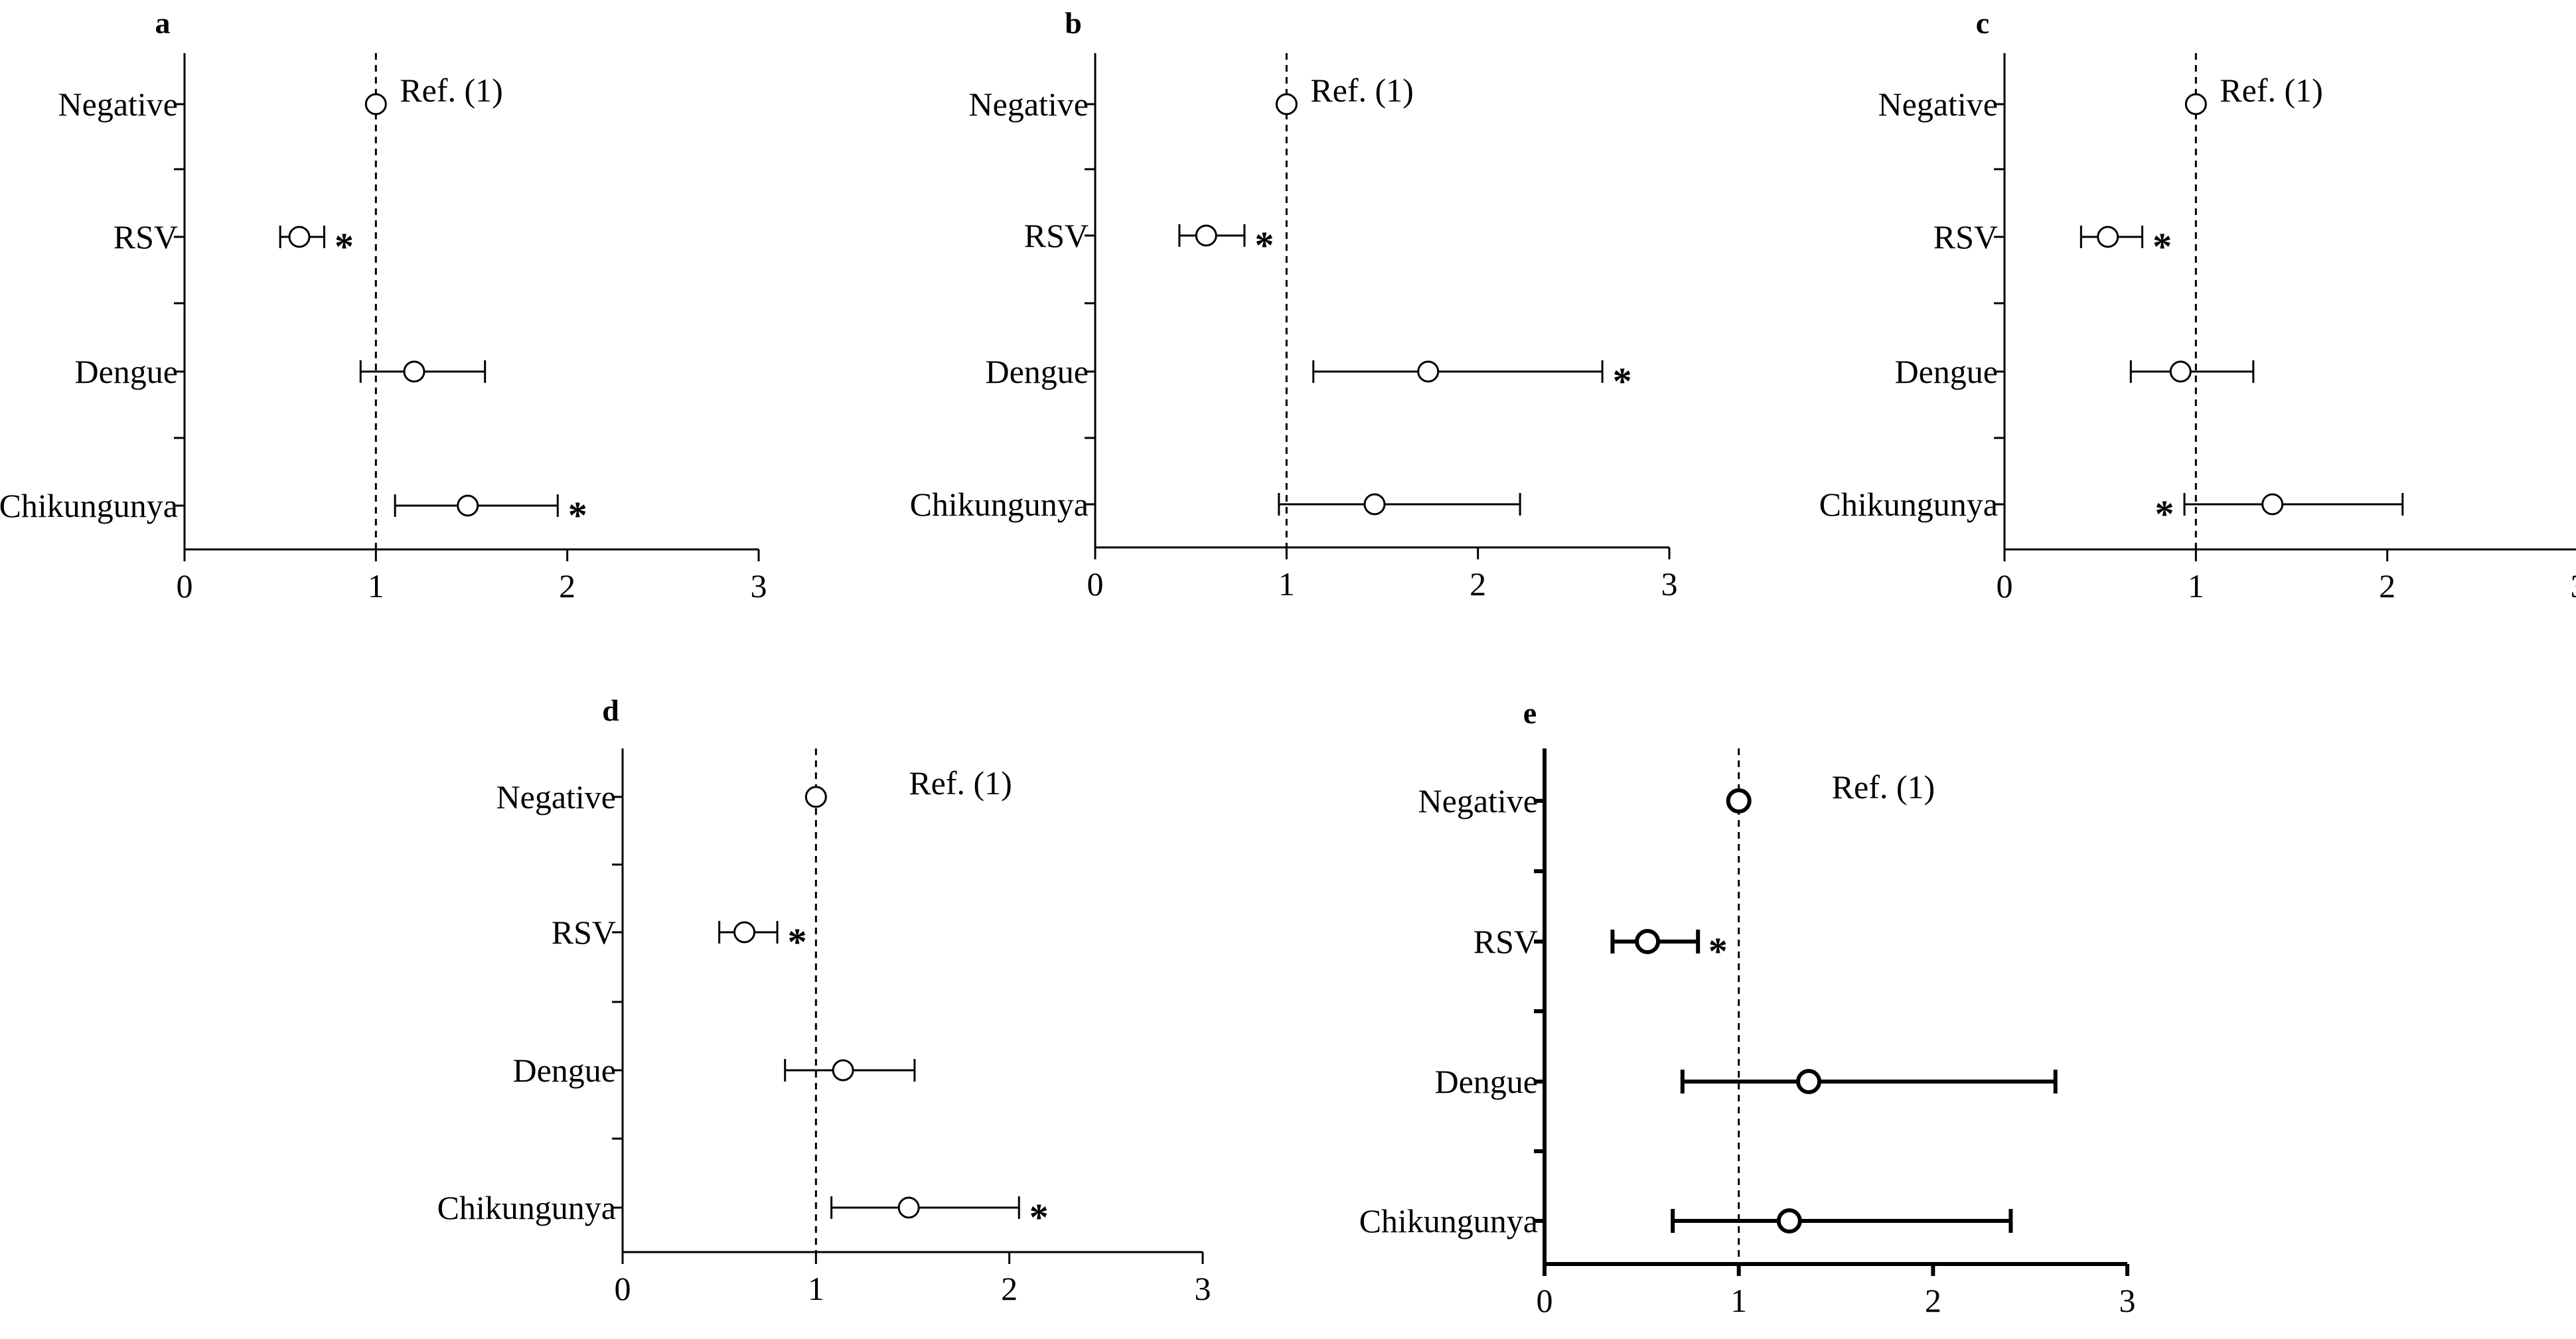 This screenshot has width=2576, height=1339. I want to click on panel-label-e: e, so click(1530, 713).